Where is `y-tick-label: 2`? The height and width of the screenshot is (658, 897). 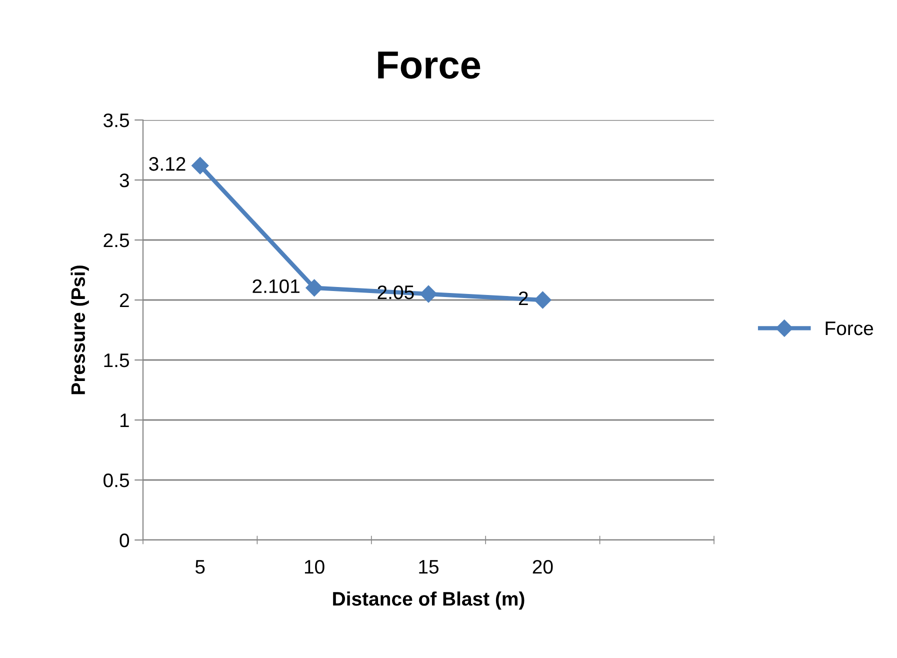
y-tick-label: 2 is located at coordinates (124, 300).